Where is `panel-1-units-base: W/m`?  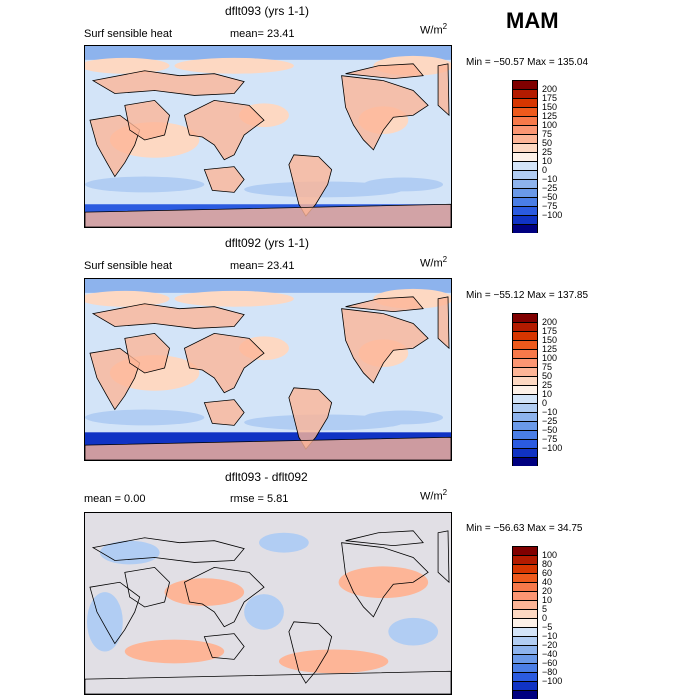 panel-1-units-base: W/m is located at coordinates (431, 30).